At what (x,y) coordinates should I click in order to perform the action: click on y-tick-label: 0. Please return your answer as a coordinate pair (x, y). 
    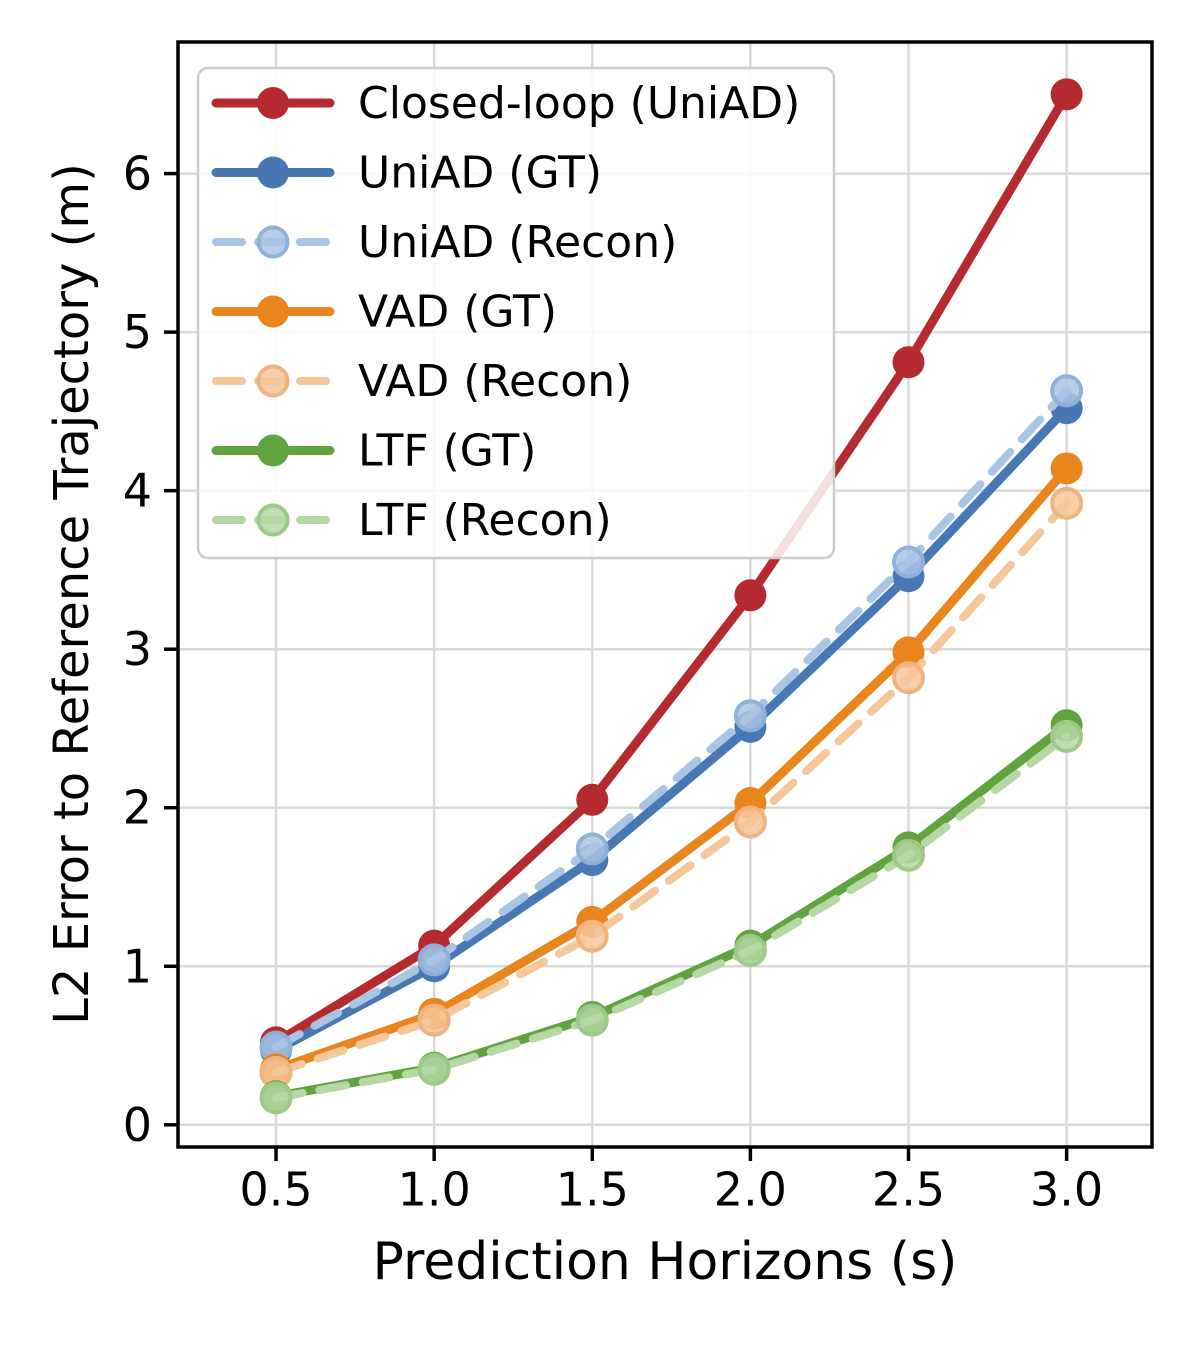
    Looking at the image, I should click on (137, 1125).